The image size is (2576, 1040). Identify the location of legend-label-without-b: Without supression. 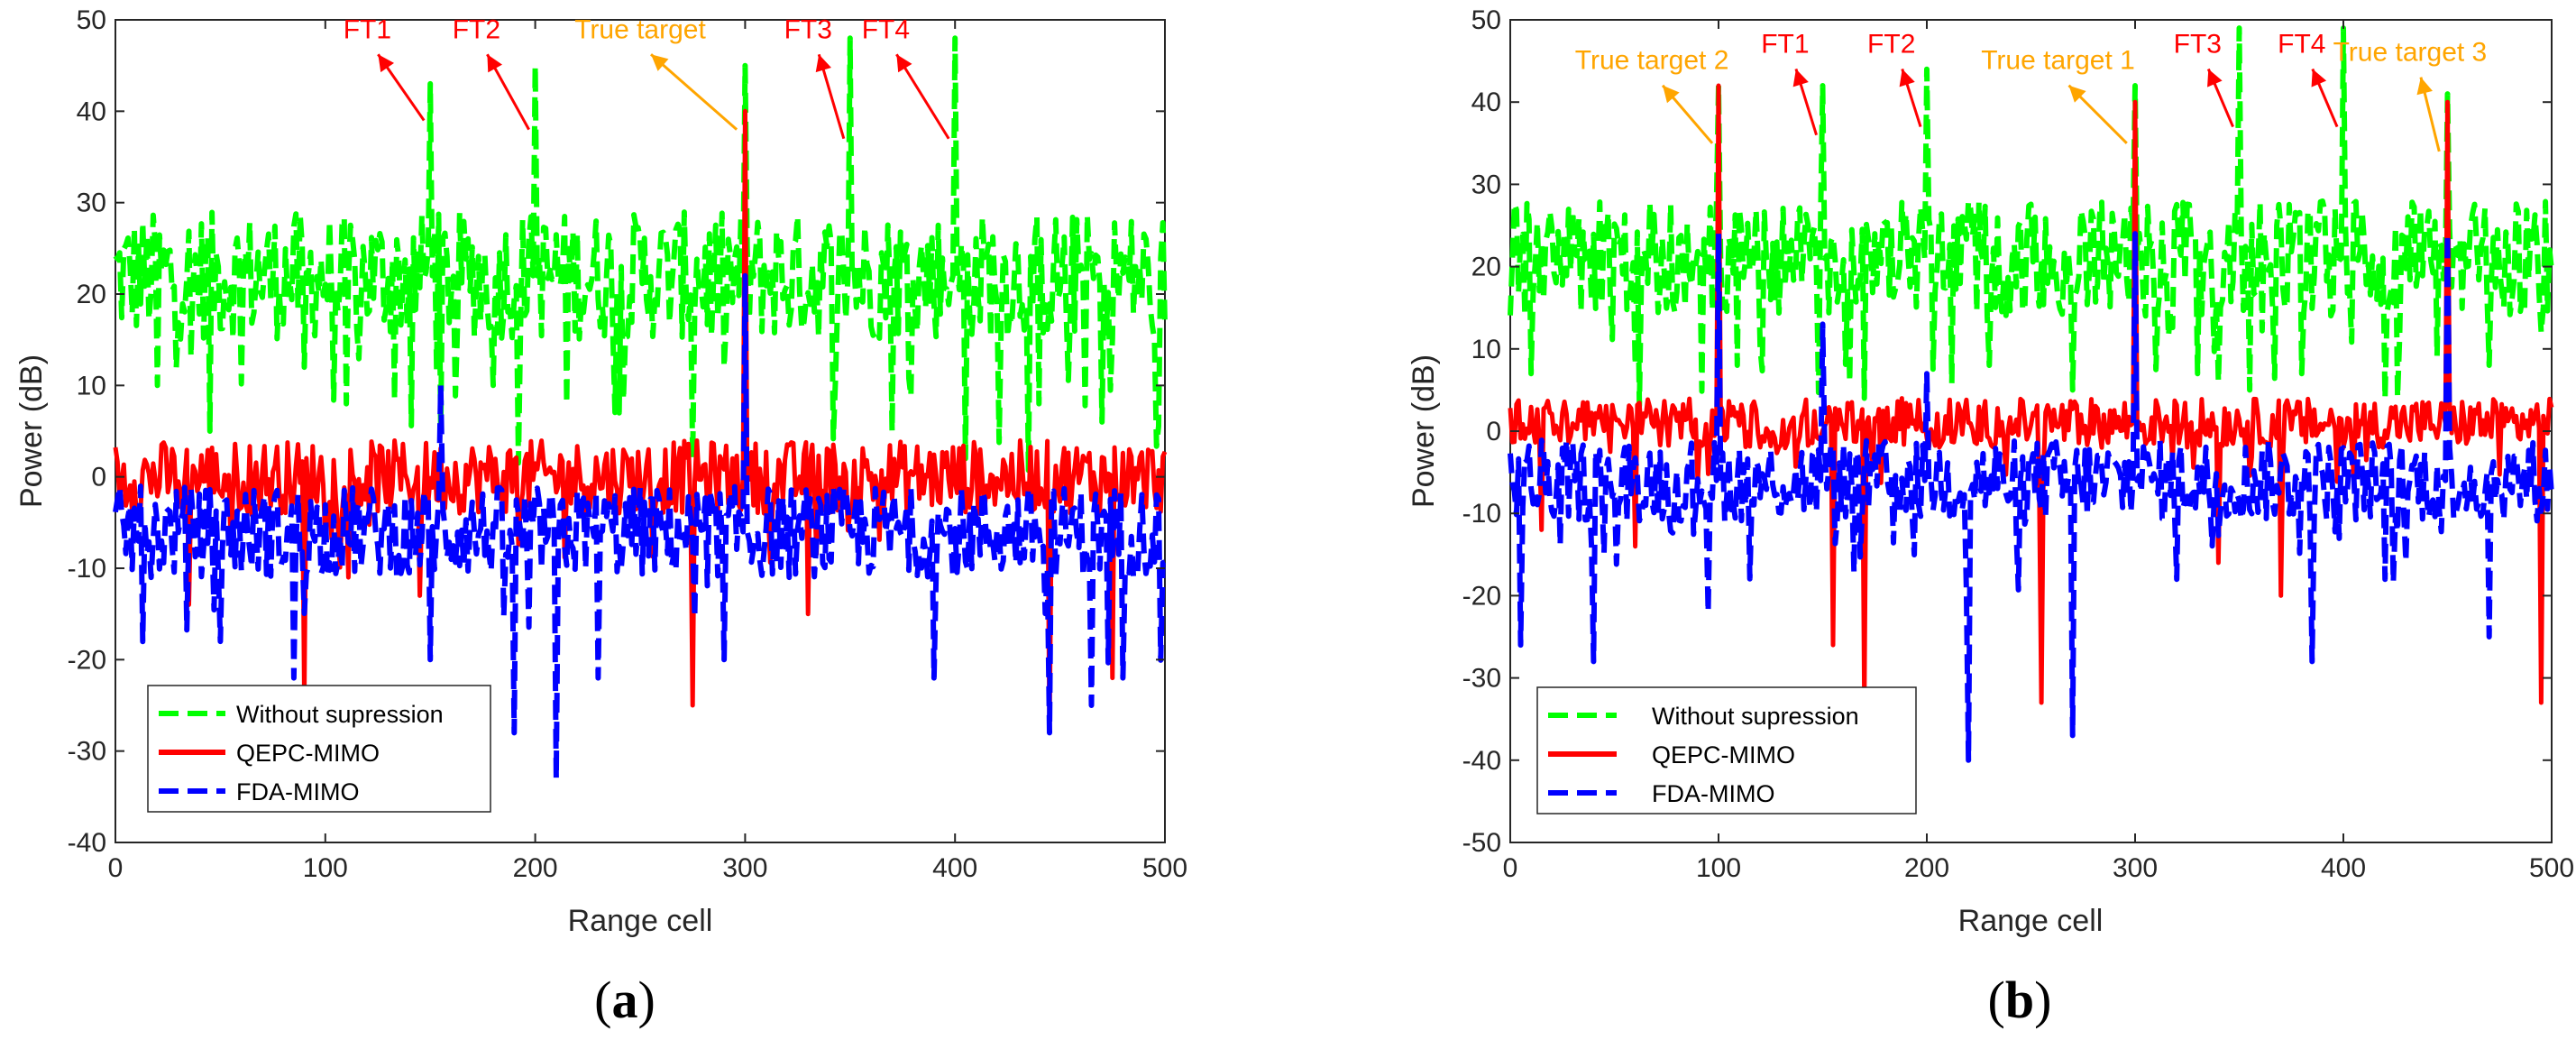
(1755, 716).